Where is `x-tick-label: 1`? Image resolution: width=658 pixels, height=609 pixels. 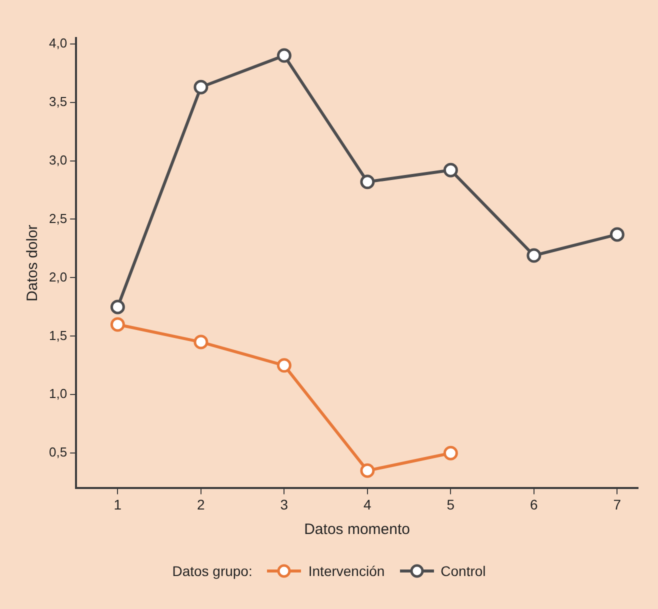
x-tick-label: 1 is located at coordinates (118, 504).